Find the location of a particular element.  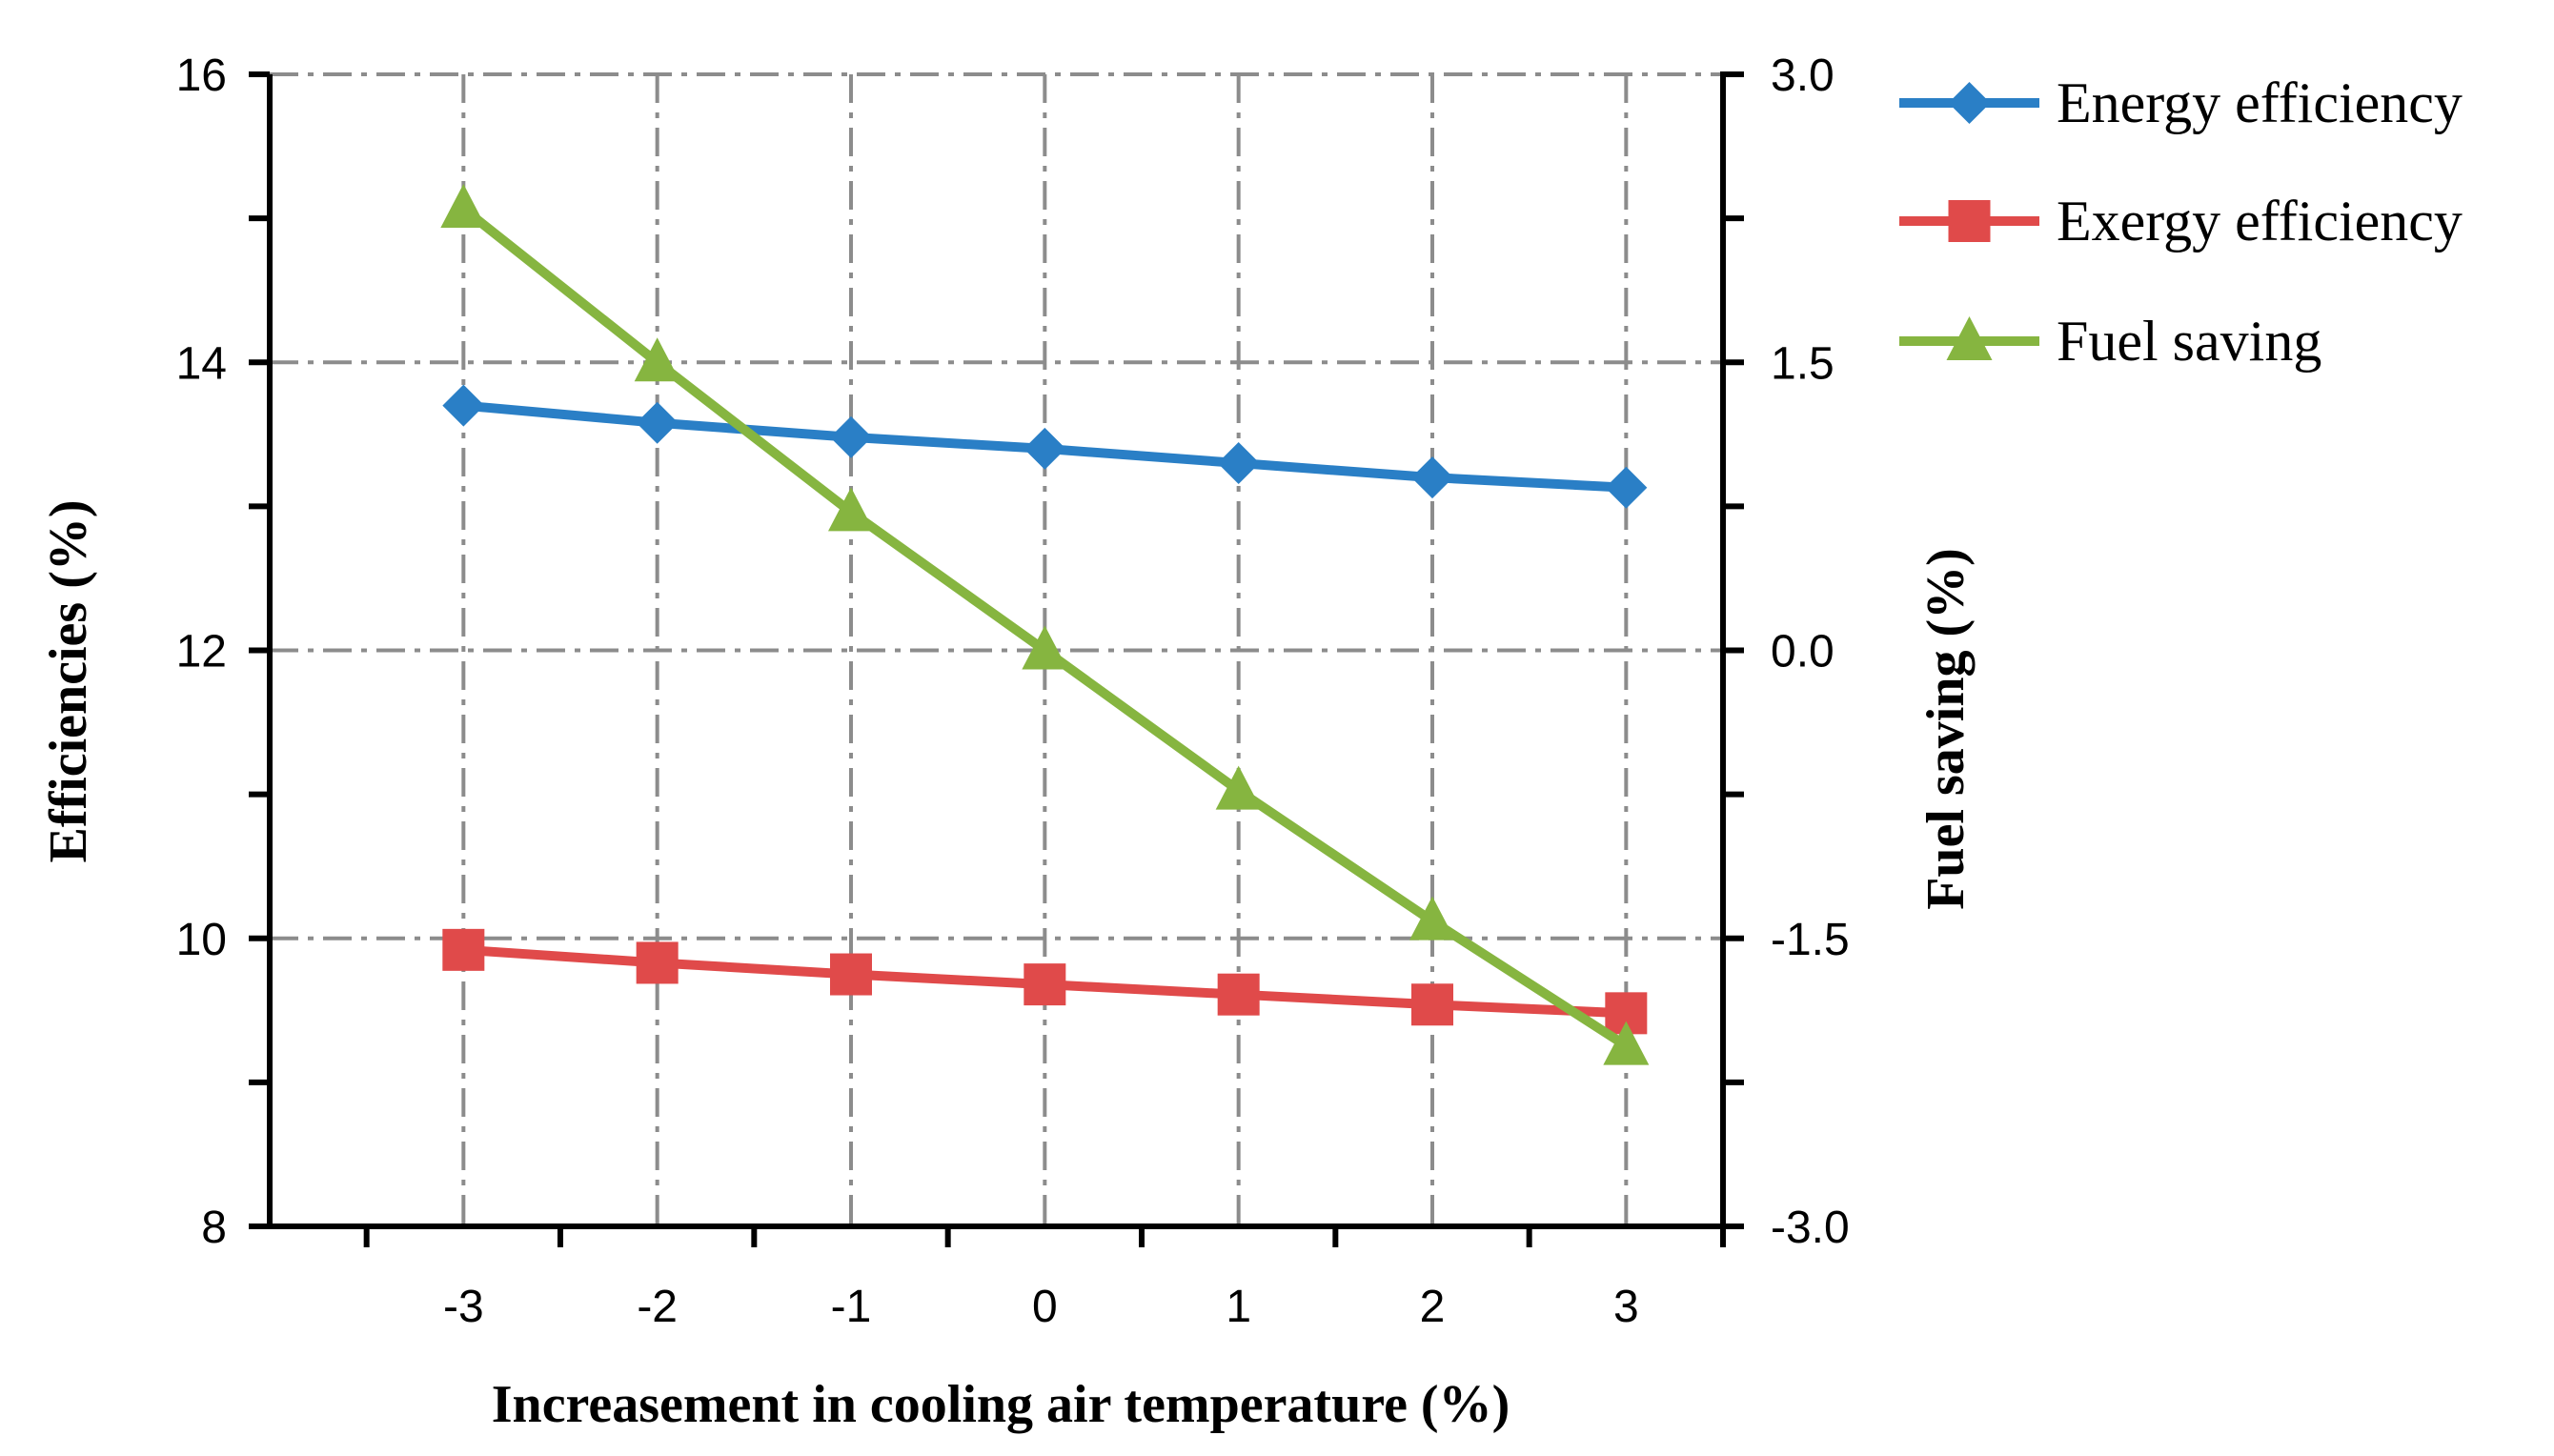

y2-tick-label: 0.0 is located at coordinates (1802, 652).